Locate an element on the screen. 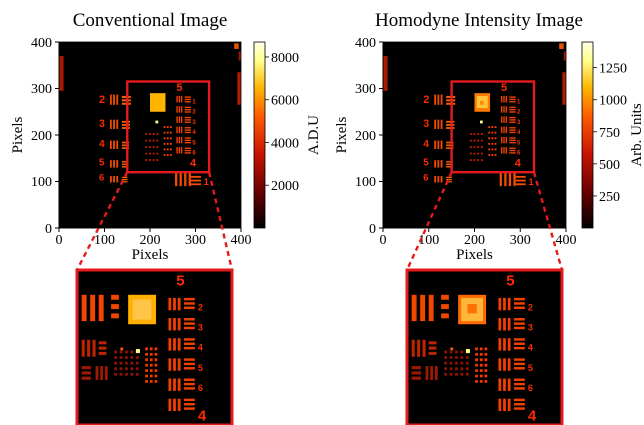 This screenshot has height=425, width=644. zoom-element-number: 4 is located at coordinates (200, 348).